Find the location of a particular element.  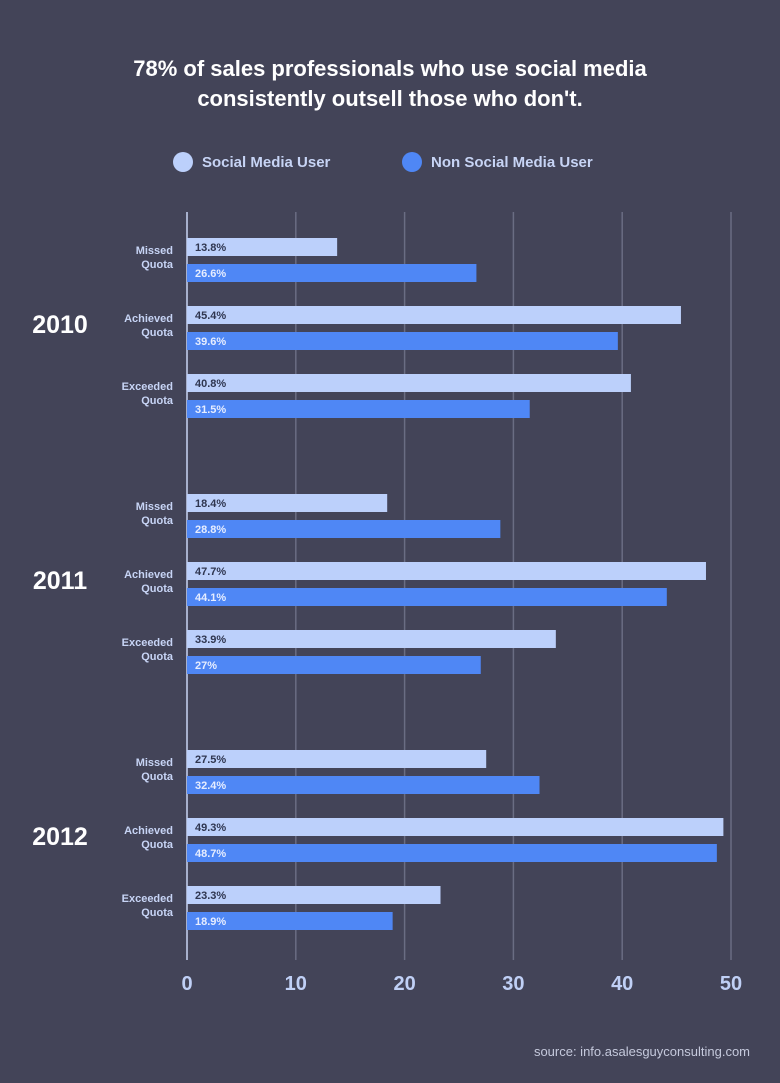

source-note: source: info.asalesguyconsulting.com is located at coordinates (641, 1051).